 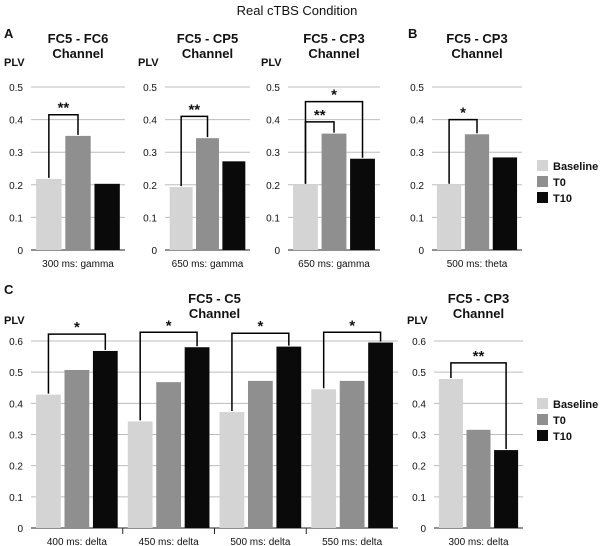 What do you see at coordinates (575, 167) in the screenshot?
I see `legend-label-baseline: Baseline` at bounding box center [575, 167].